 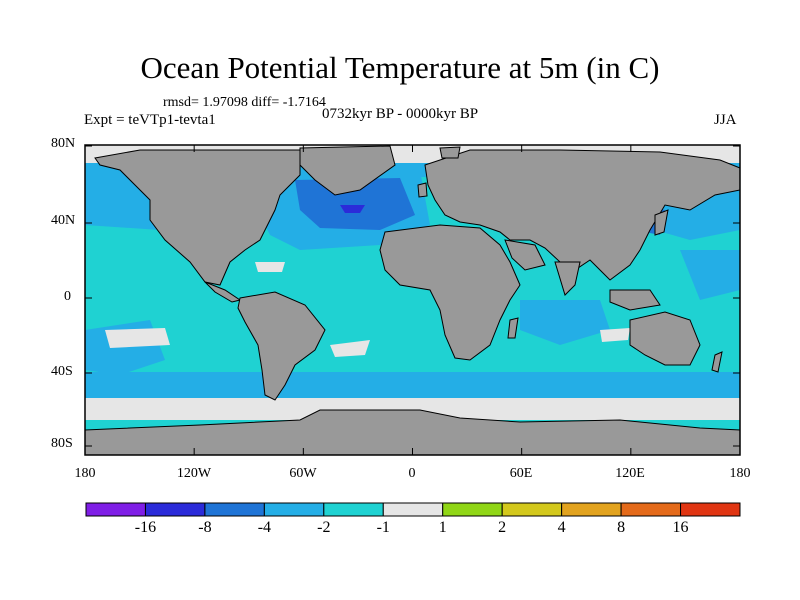 I want to click on experiment-label: Expt = teVTp1-tevta1, so click(x=150, y=120).